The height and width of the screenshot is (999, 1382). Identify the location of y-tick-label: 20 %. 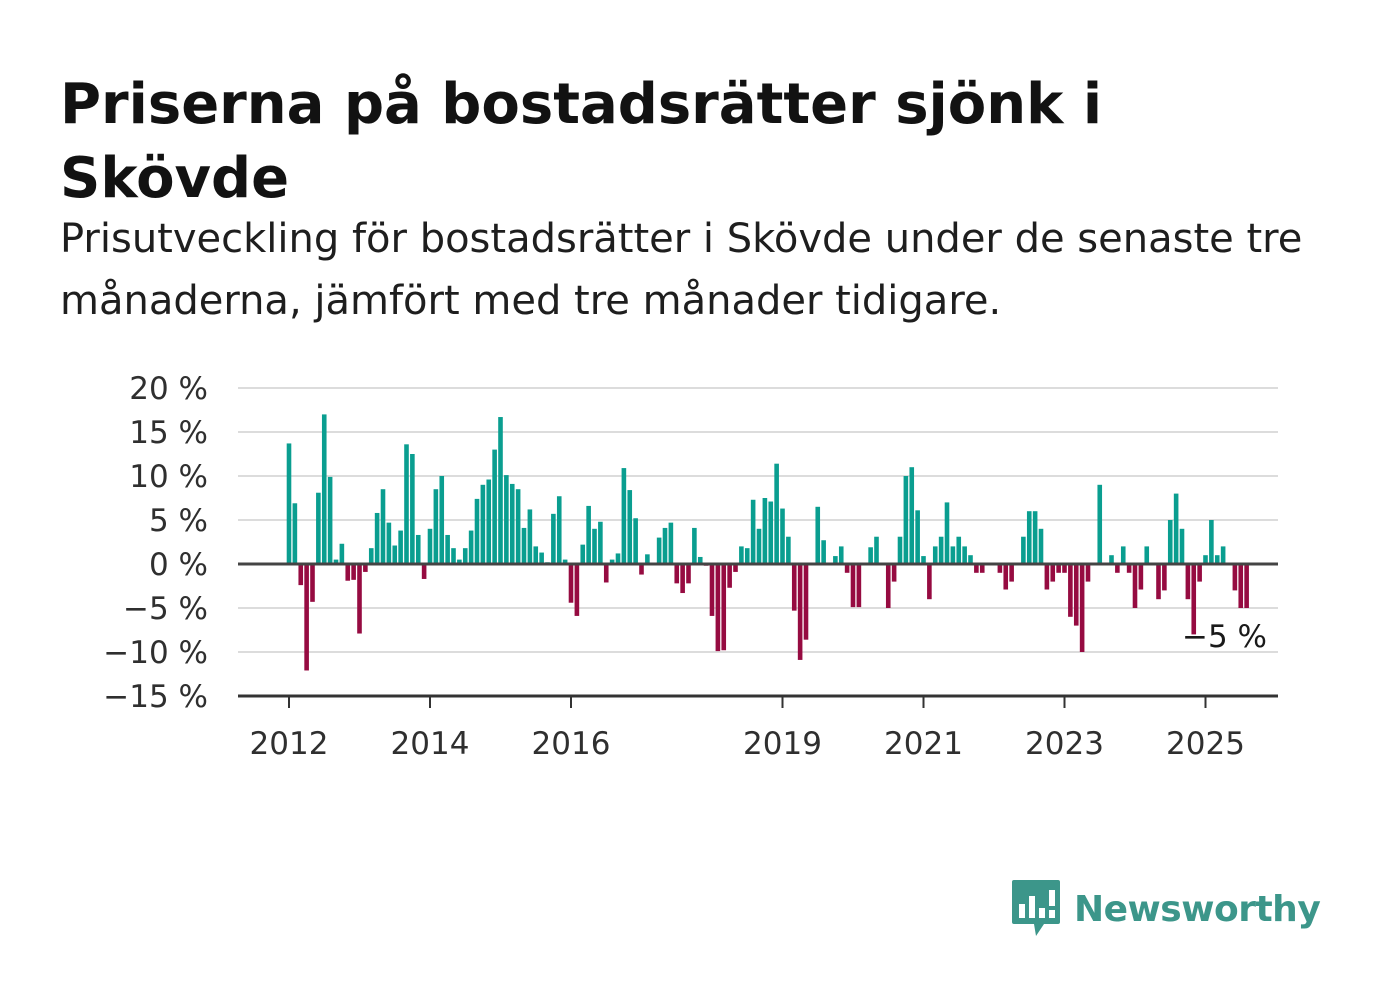
(168, 389).